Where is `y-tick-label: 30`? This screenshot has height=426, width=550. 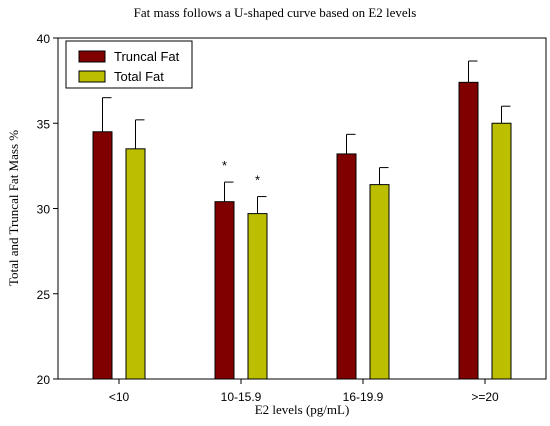 y-tick-label: 30 is located at coordinates (44, 210).